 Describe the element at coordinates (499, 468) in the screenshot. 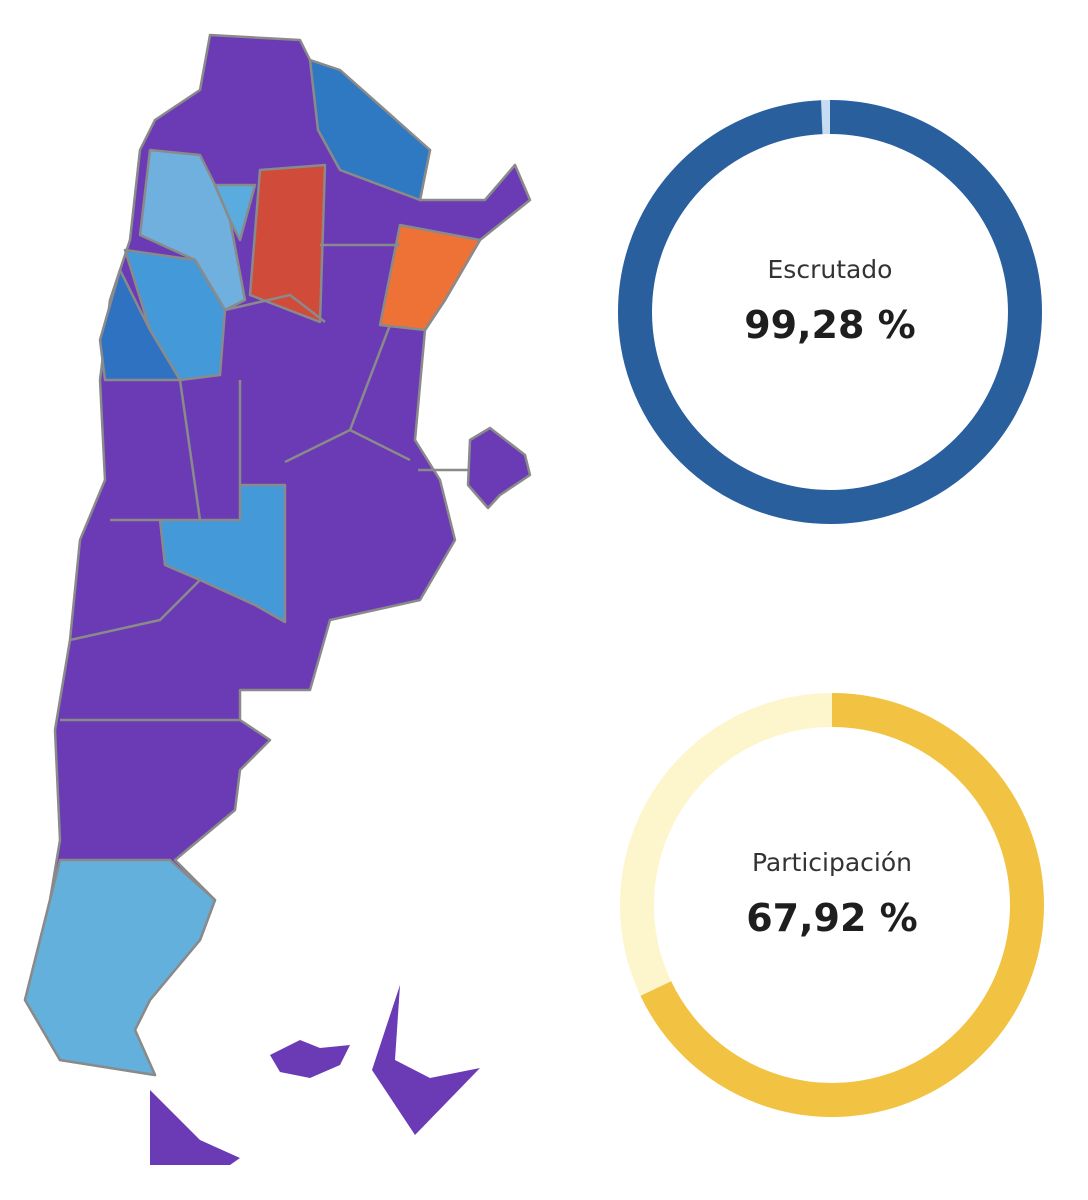

I see `uruguay` at that location.